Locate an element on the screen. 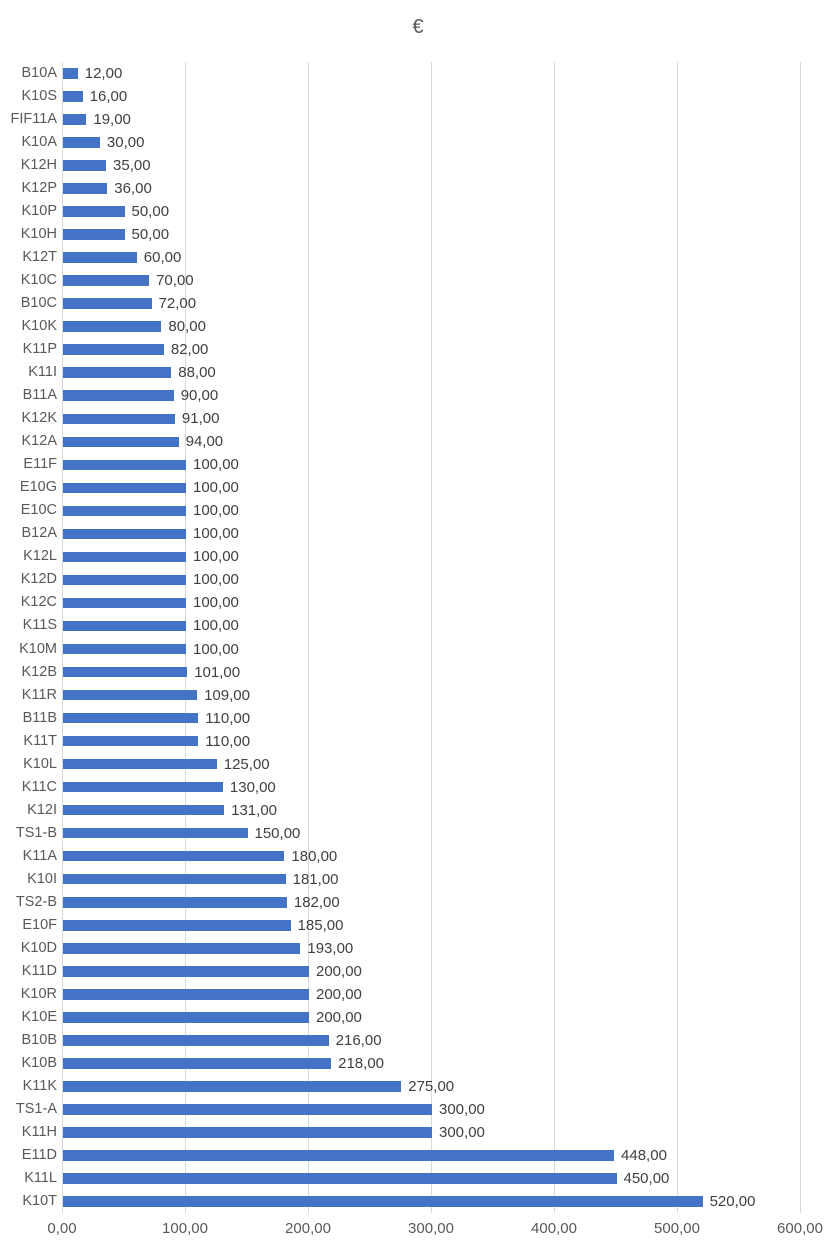 The height and width of the screenshot is (1248, 836). category-label: E10C is located at coordinates (38, 510).